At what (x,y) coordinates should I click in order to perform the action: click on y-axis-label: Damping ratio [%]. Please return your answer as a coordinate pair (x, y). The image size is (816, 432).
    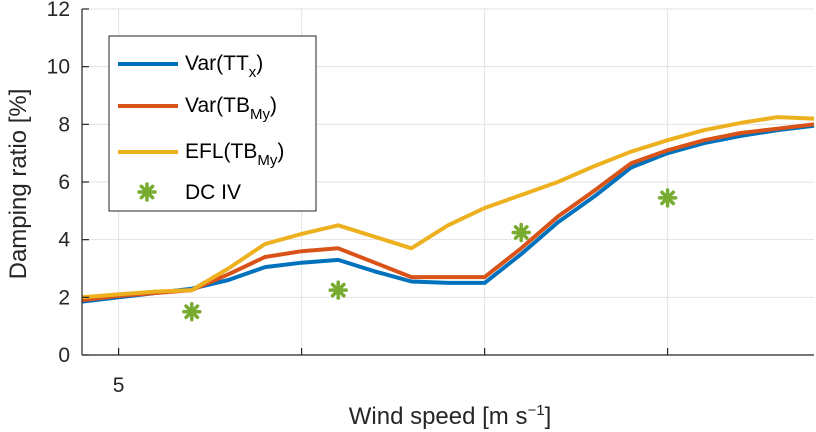
    Looking at the image, I should click on (18, 184).